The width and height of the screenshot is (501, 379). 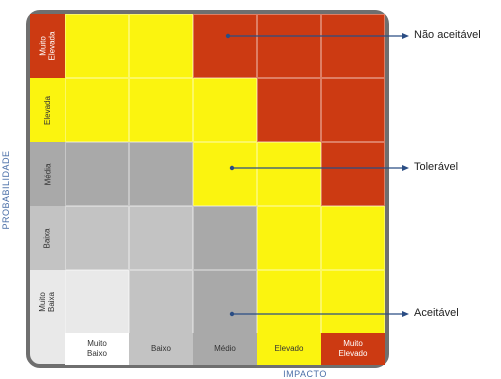 What do you see at coordinates (436, 313) in the screenshot?
I see `callout-aceitavel: Aceitável` at bounding box center [436, 313].